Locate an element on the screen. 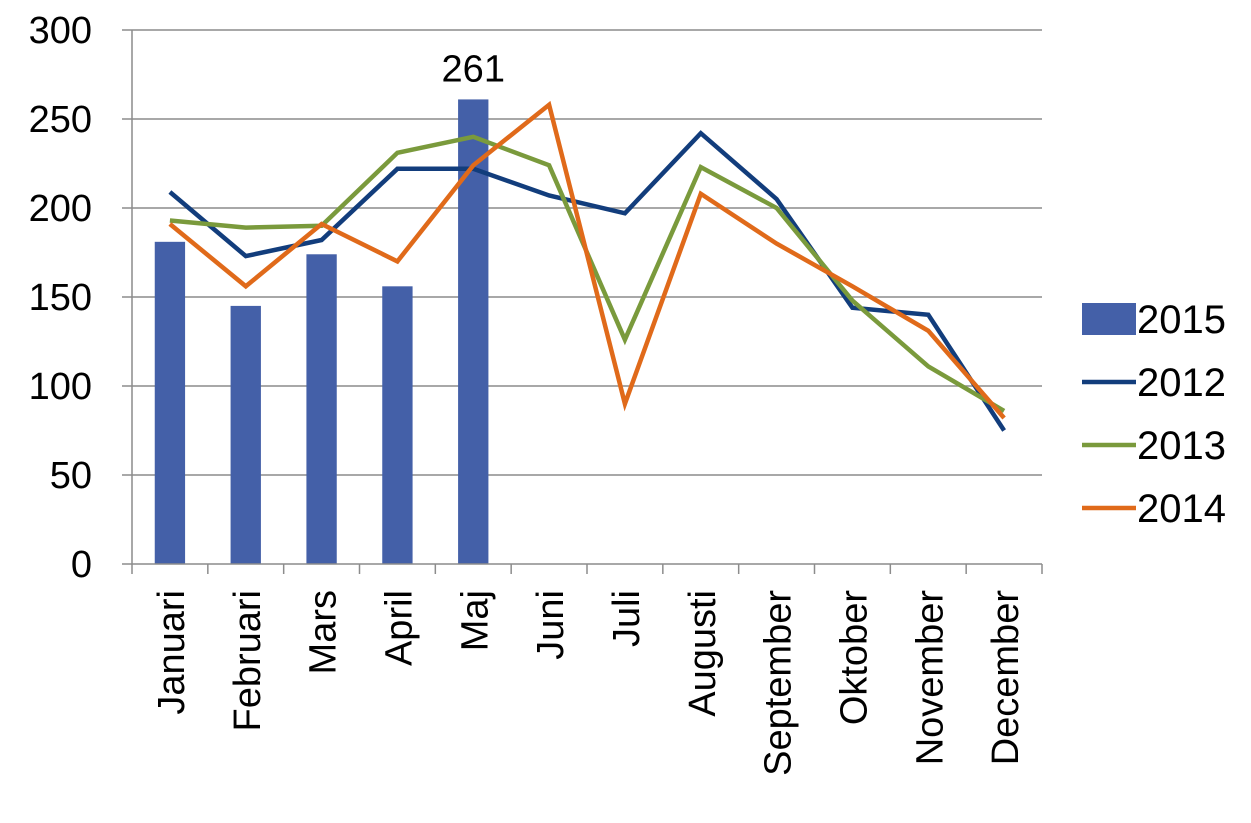 The image size is (1251, 823). y-tick-labels: 0 50 100 150 200 250 300 is located at coordinates (60, 298).